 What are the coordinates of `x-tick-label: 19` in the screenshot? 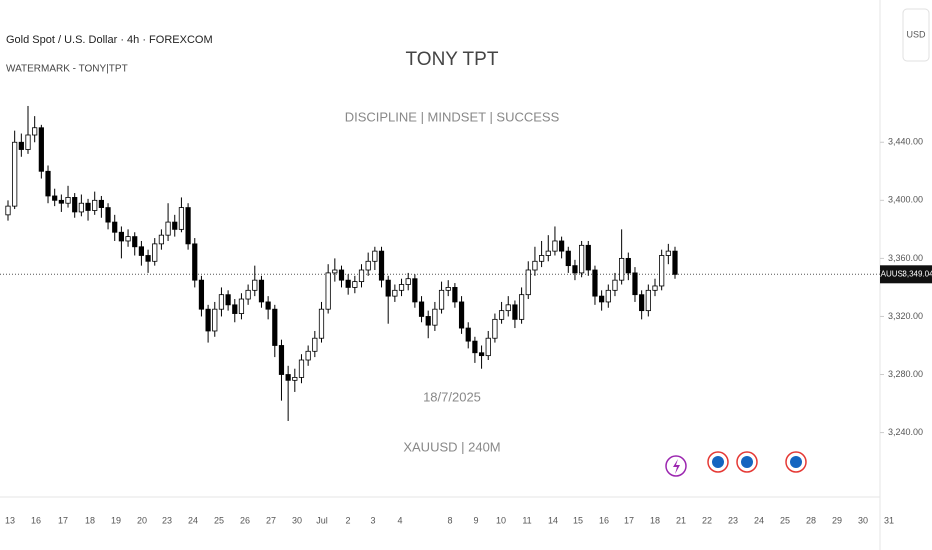 It's located at (116, 520).